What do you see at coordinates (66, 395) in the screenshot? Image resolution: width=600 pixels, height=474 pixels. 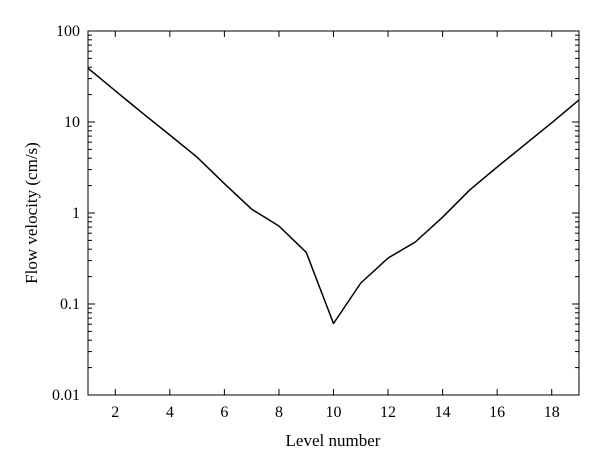 I see `y-tick-label: 0.01` at bounding box center [66, 395].